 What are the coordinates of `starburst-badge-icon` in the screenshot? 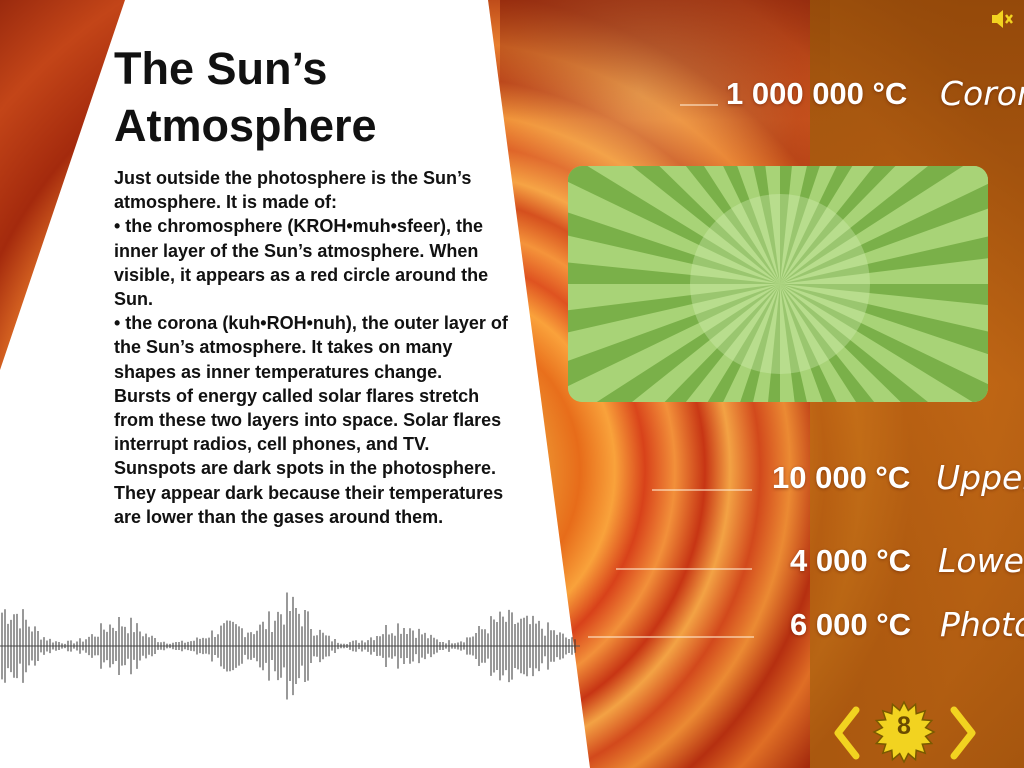 It's located at (904, 732).